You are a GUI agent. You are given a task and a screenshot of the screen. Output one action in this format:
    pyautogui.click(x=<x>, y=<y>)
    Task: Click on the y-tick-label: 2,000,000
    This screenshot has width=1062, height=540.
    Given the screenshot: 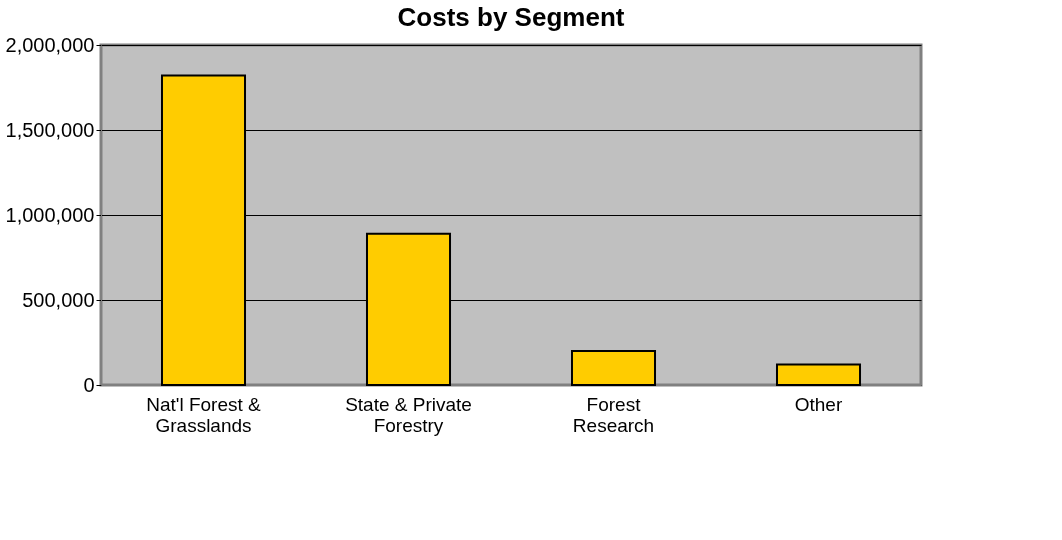 What is the action you would take?
    pyautogui.click(x=50, y=44)
    